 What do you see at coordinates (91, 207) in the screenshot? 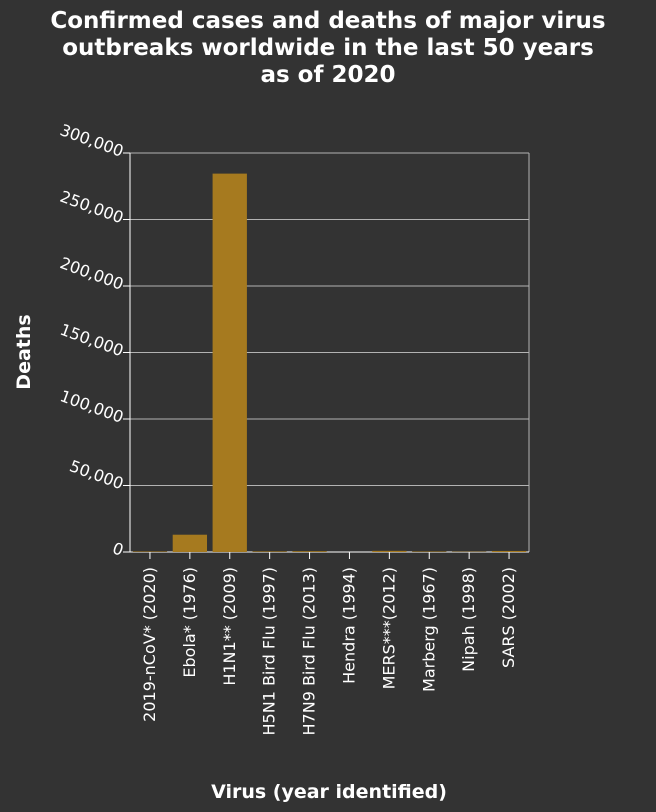
I see `y-tick-label: 250,000` at bounding box center [91, 207].